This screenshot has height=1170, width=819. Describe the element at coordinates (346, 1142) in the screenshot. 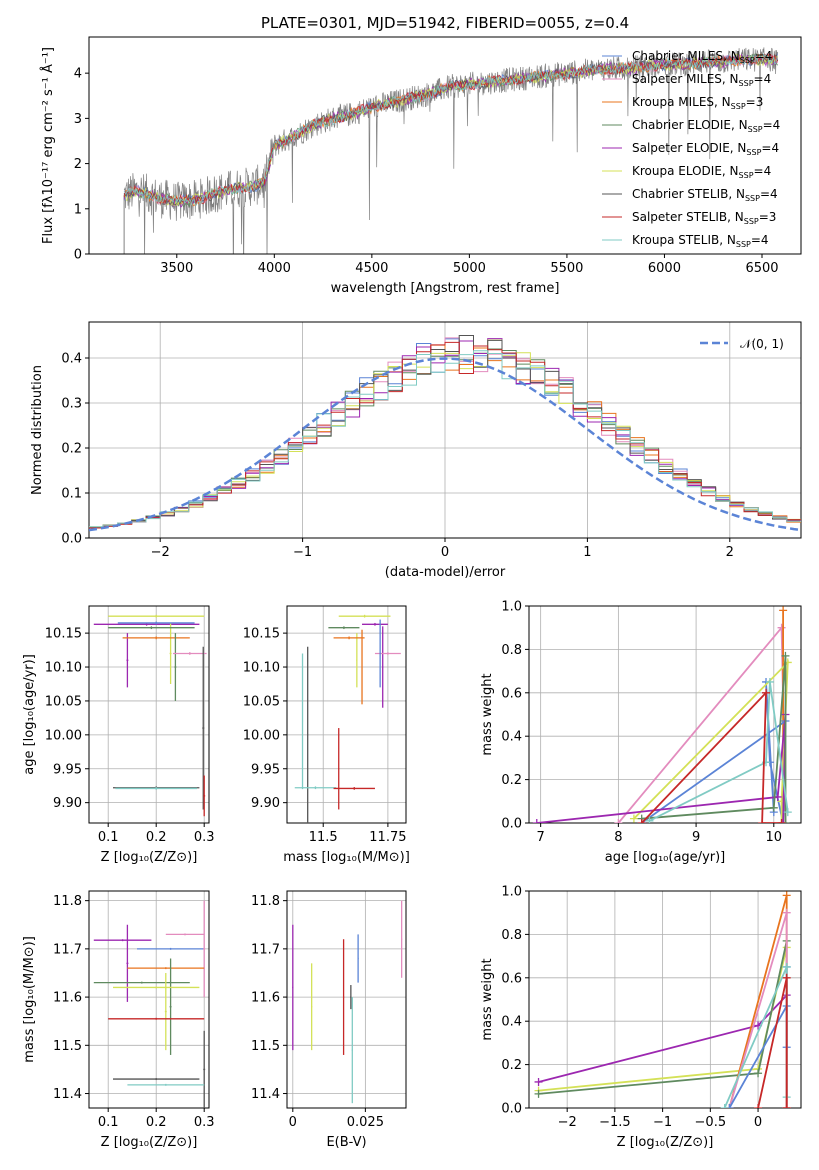

I see `x-axis-label: E(B-V)` at that location.